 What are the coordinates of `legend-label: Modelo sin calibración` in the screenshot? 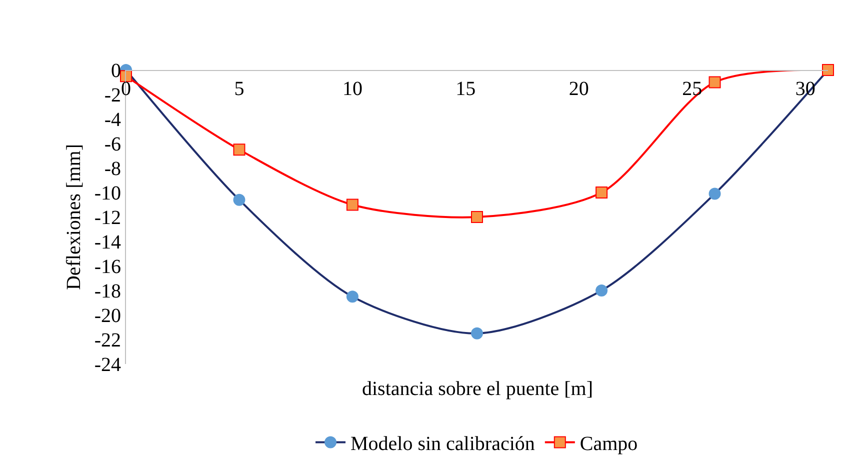 It's located at (442, 444).